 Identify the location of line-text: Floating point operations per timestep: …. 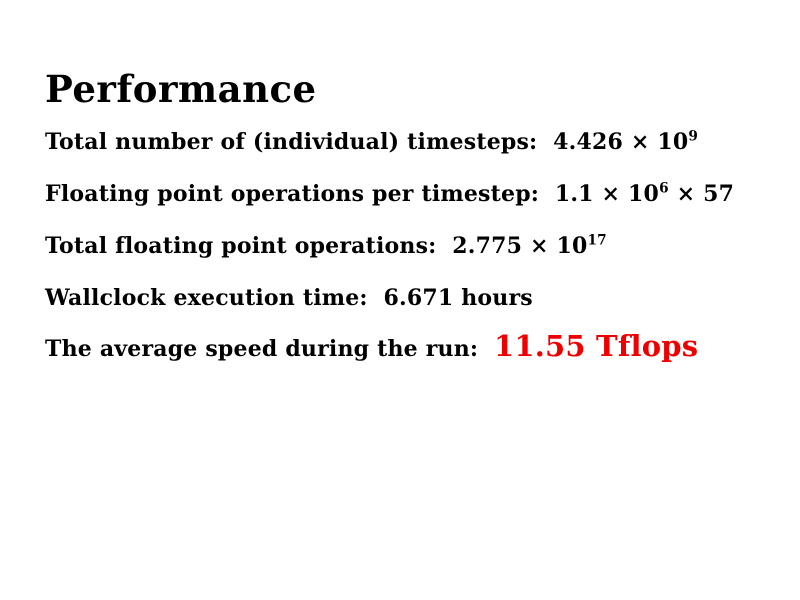
(352, 194).